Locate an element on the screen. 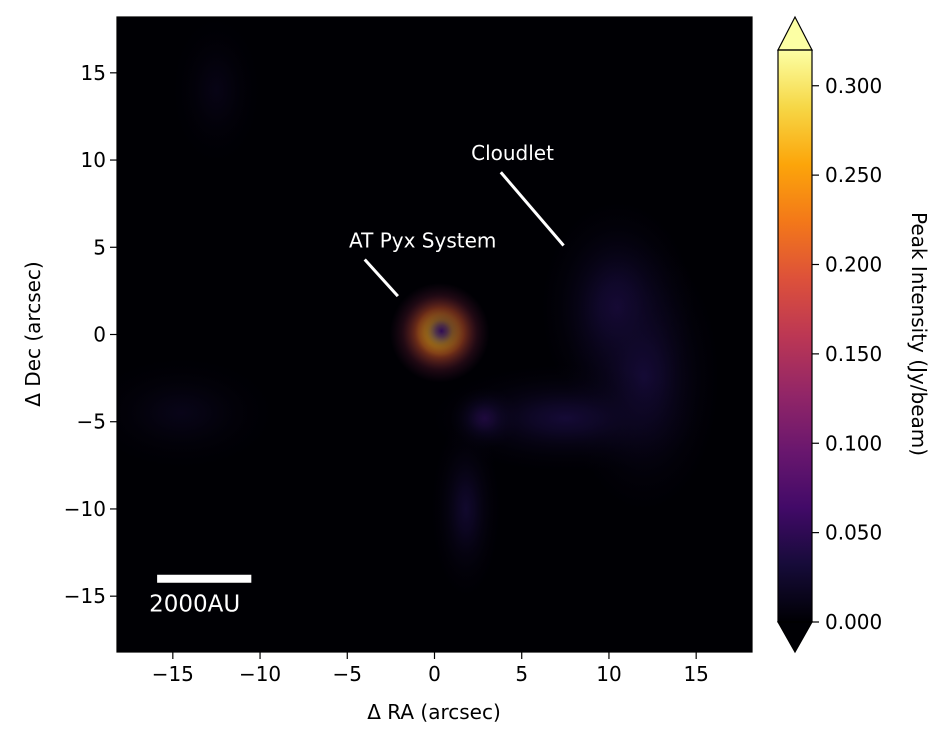 This screenshot has height=742, width=947. x-axis-label: Δ RA (arcsec) is located at coordinates (434, 712).